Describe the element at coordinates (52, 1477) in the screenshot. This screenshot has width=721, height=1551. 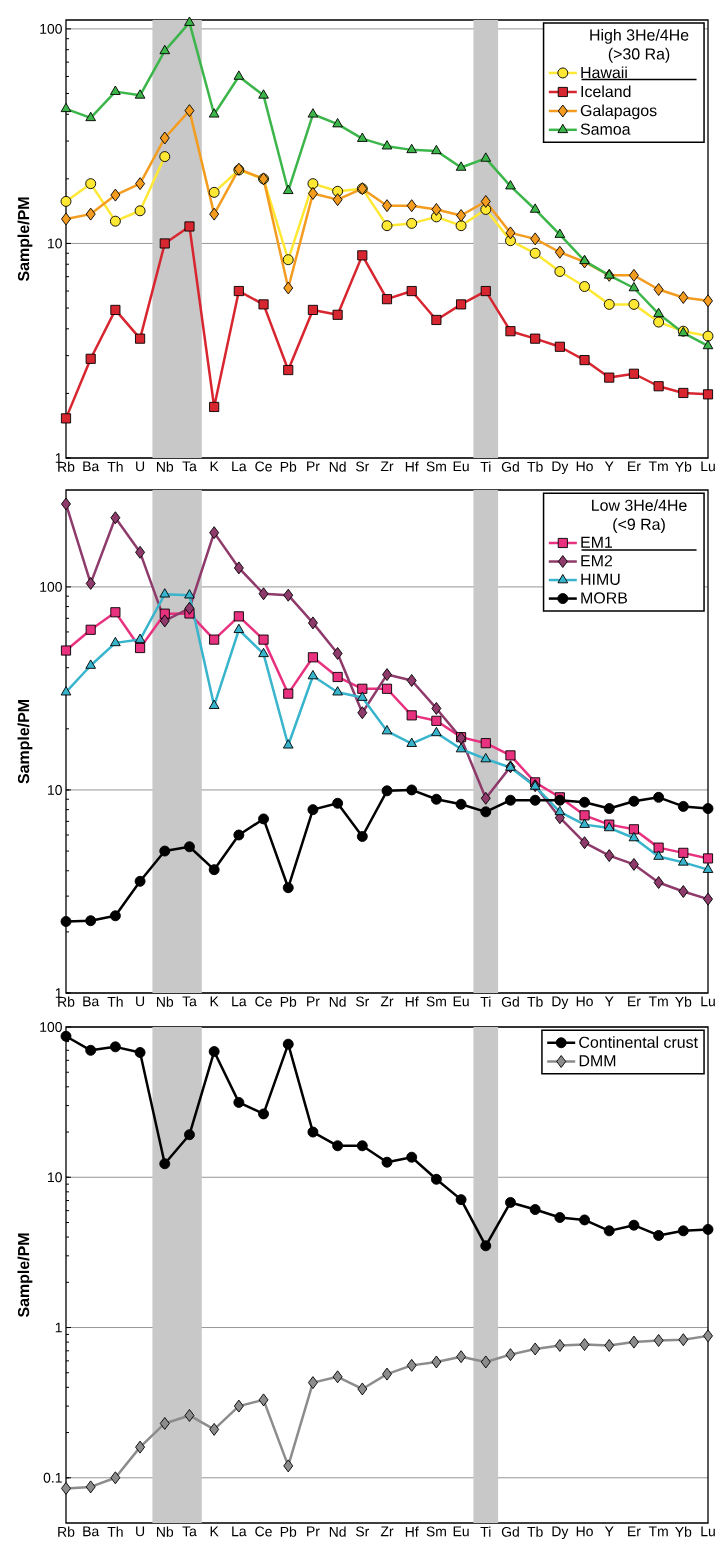
I see `y-tick-label: 0.1` at that location.